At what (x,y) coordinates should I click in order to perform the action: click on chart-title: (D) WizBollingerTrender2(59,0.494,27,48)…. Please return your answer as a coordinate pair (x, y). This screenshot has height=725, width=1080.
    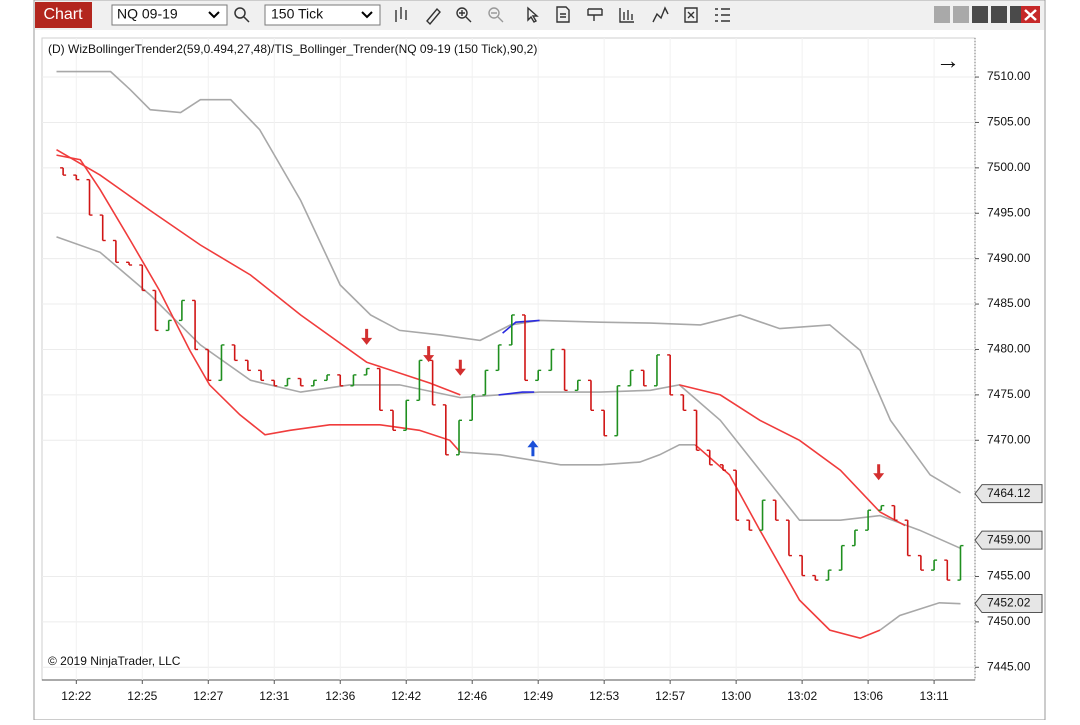
    Looking at the image, I should click on (292, 49).